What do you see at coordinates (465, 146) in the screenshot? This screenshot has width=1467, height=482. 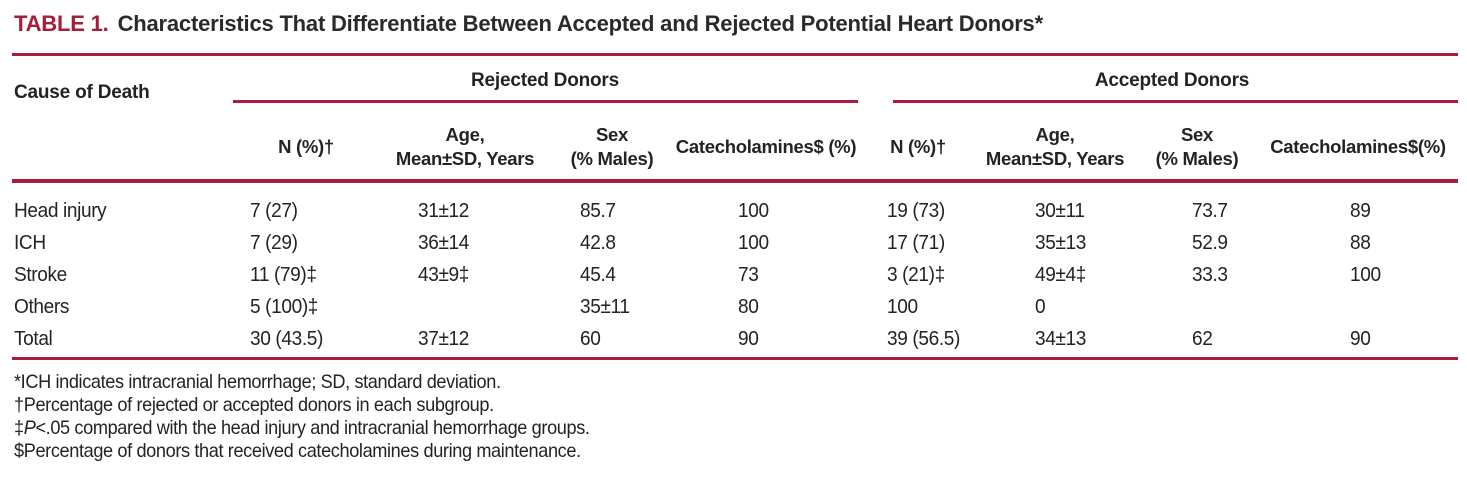 I see `column-header-rejected-age: Age, Mean±SD, Years` at bounding box center [465, 146].